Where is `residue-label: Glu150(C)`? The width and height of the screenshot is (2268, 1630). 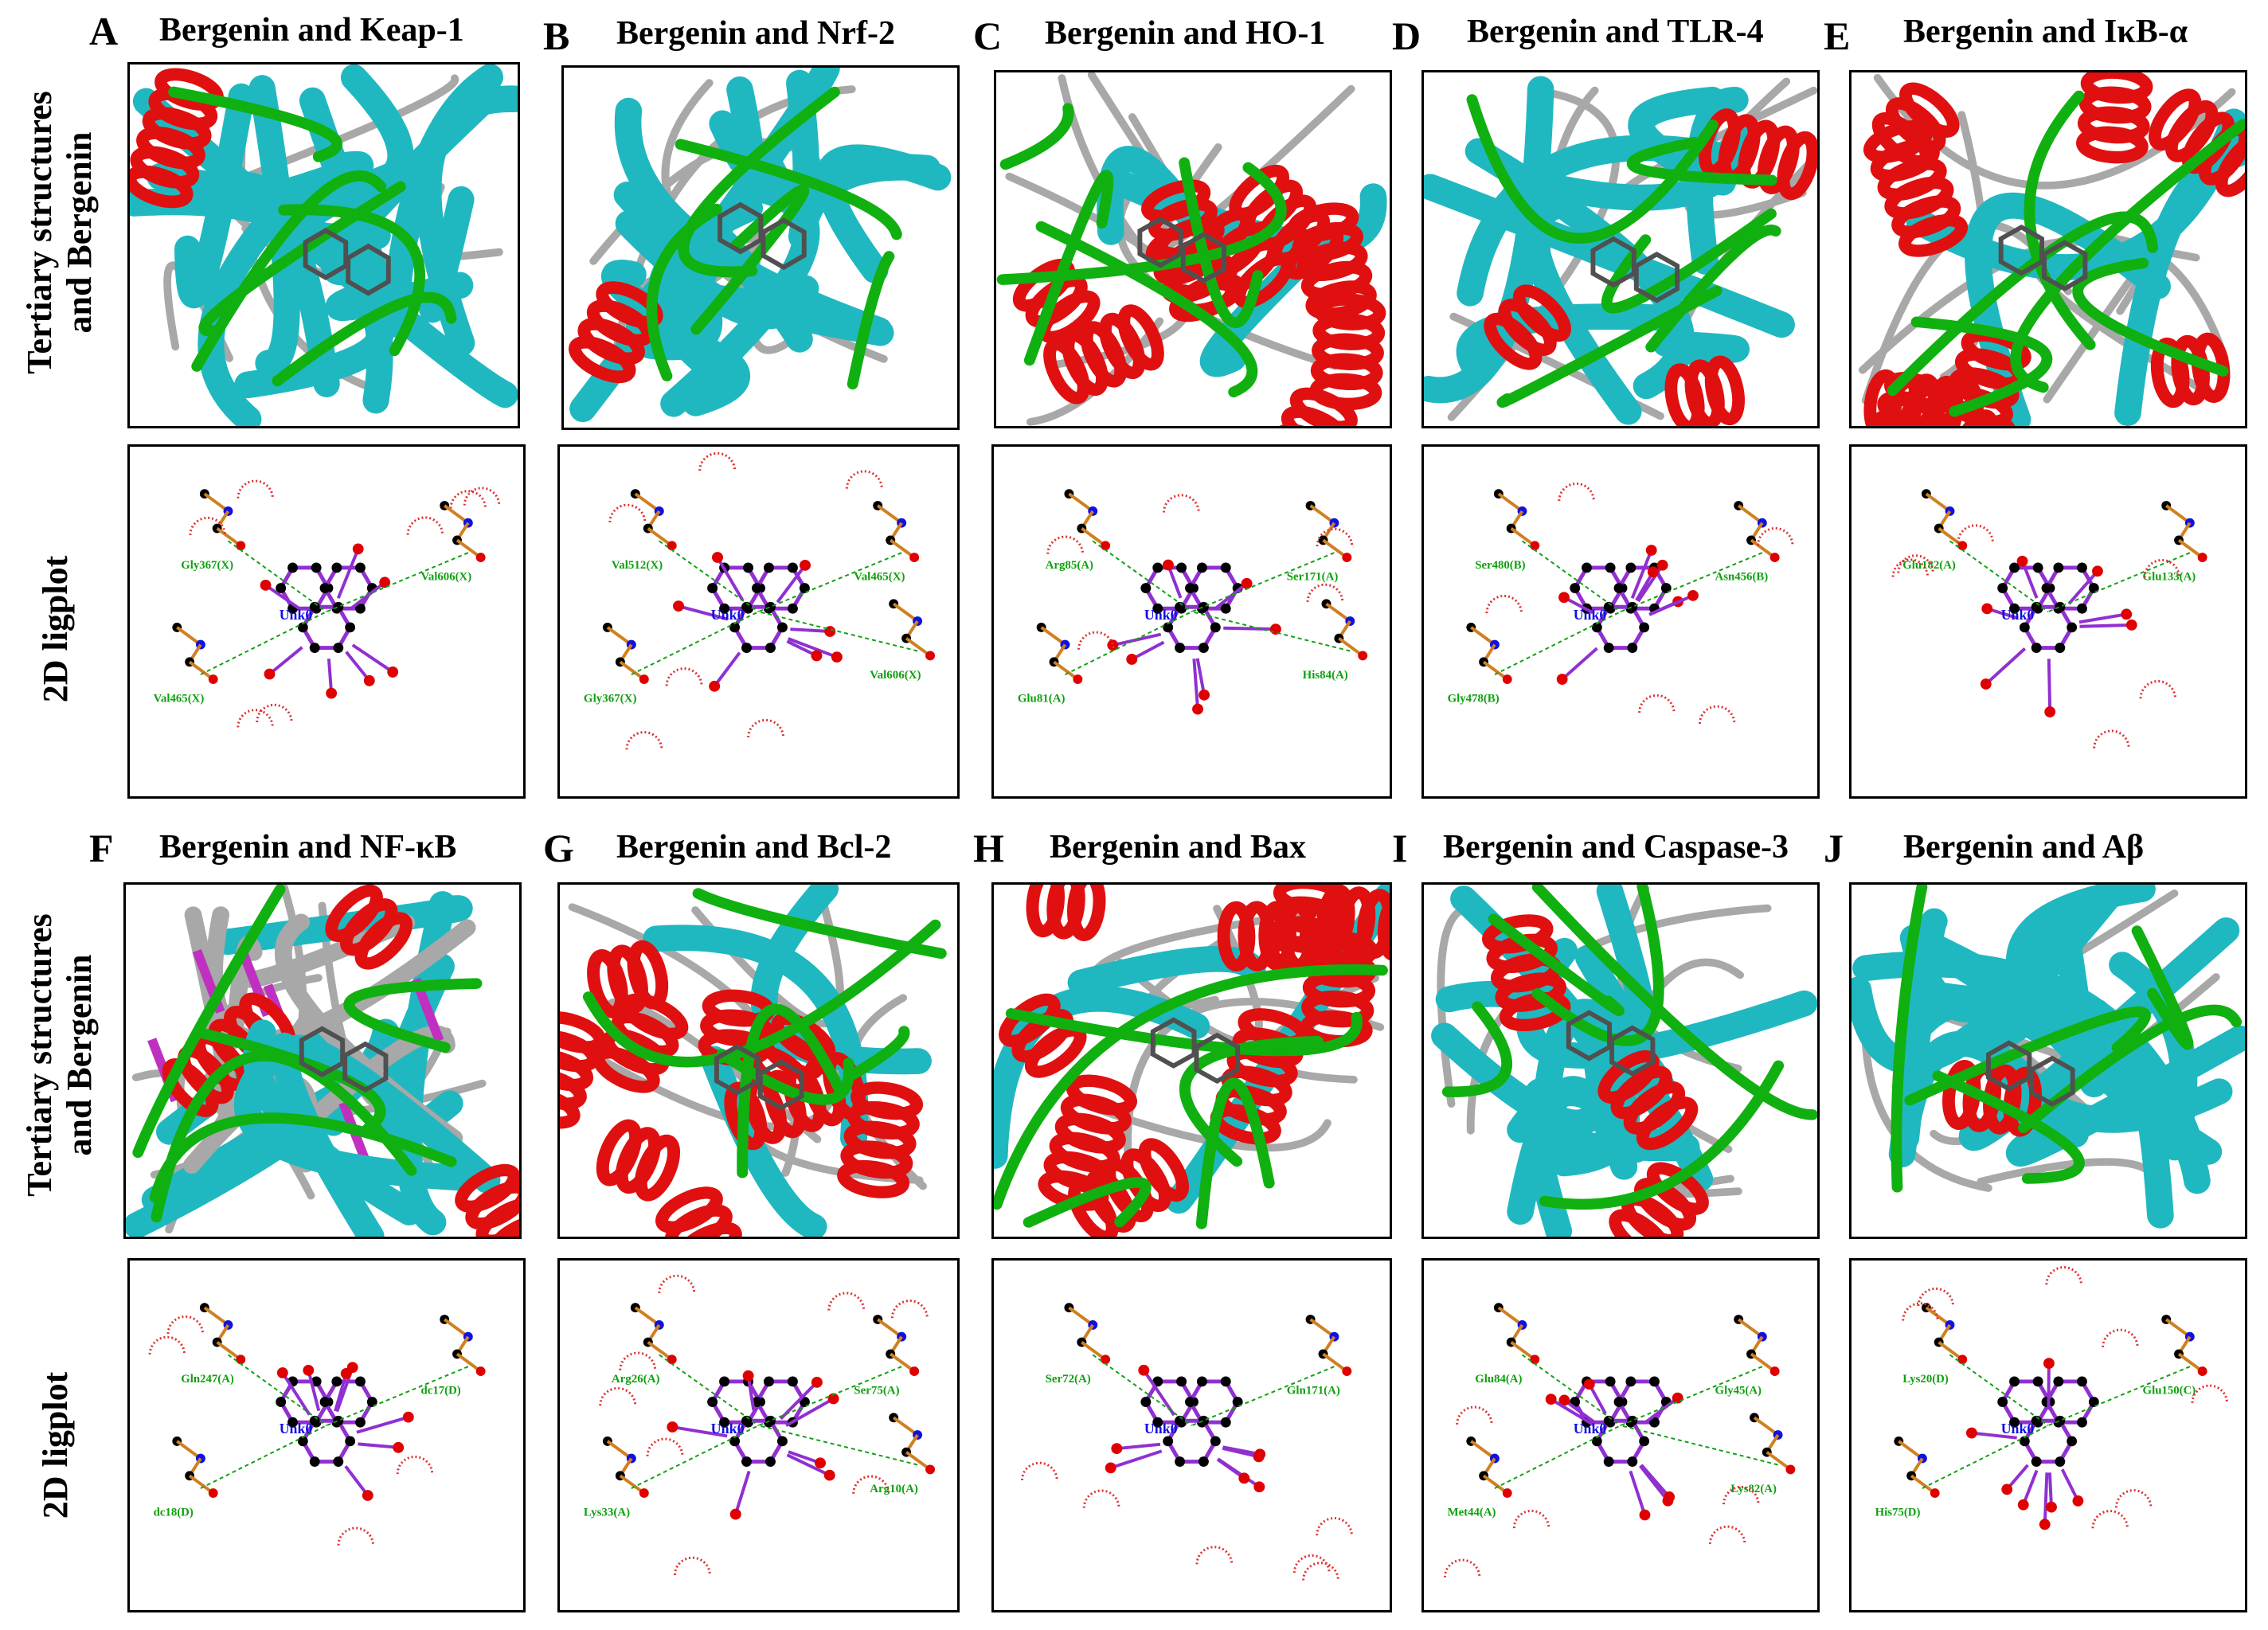
residue-label: Glu150(C) is located at coordinates (2169, 1391).